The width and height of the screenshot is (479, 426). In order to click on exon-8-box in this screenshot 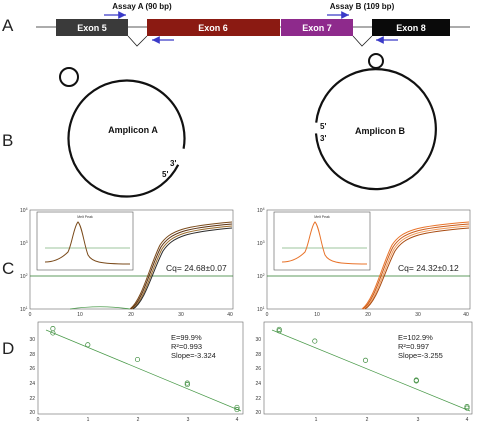, I will do `click(411, 27)`.